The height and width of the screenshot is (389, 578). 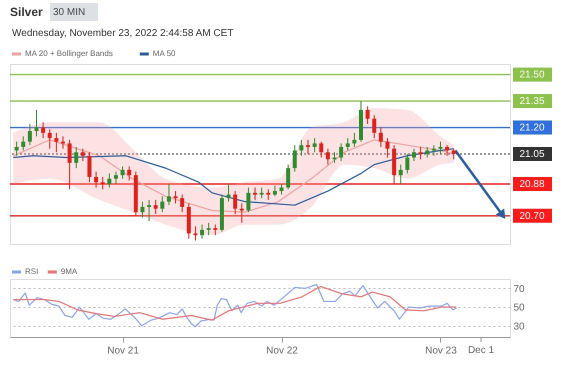 What do you see at coordinates (532, 102) in the screenshot?
I see `ref-line-label: 21.35` at bounding box center [532, 102].